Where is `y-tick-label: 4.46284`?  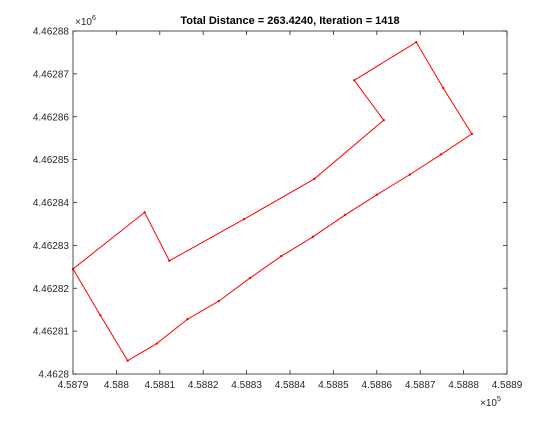 y-tick-label: 4.46284 is located at coordinates (51, 203).